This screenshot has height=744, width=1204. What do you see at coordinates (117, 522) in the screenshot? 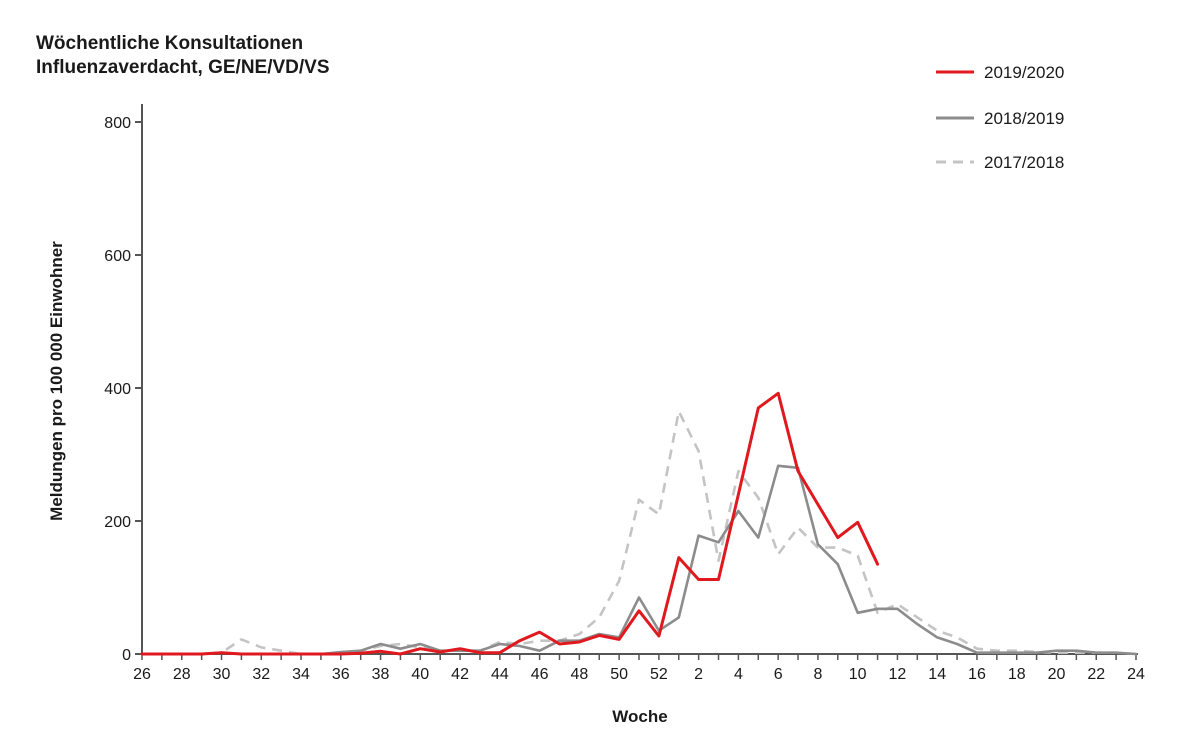
I see `y-tick-label: 200` at bounding box center [117, 522].